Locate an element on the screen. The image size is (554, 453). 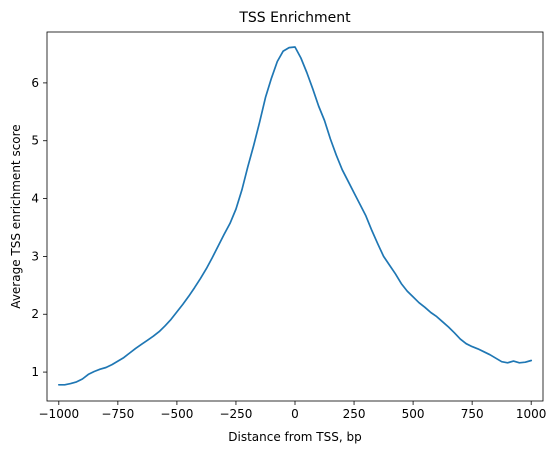
chart-title: TSS Enrichment is located at coordinates (294, 18).